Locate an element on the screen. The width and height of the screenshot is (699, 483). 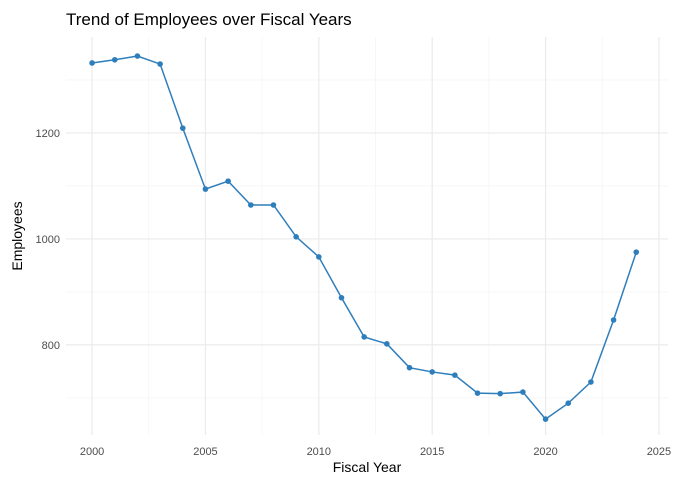
data-point-2003 is located at coordinates (160, 64).